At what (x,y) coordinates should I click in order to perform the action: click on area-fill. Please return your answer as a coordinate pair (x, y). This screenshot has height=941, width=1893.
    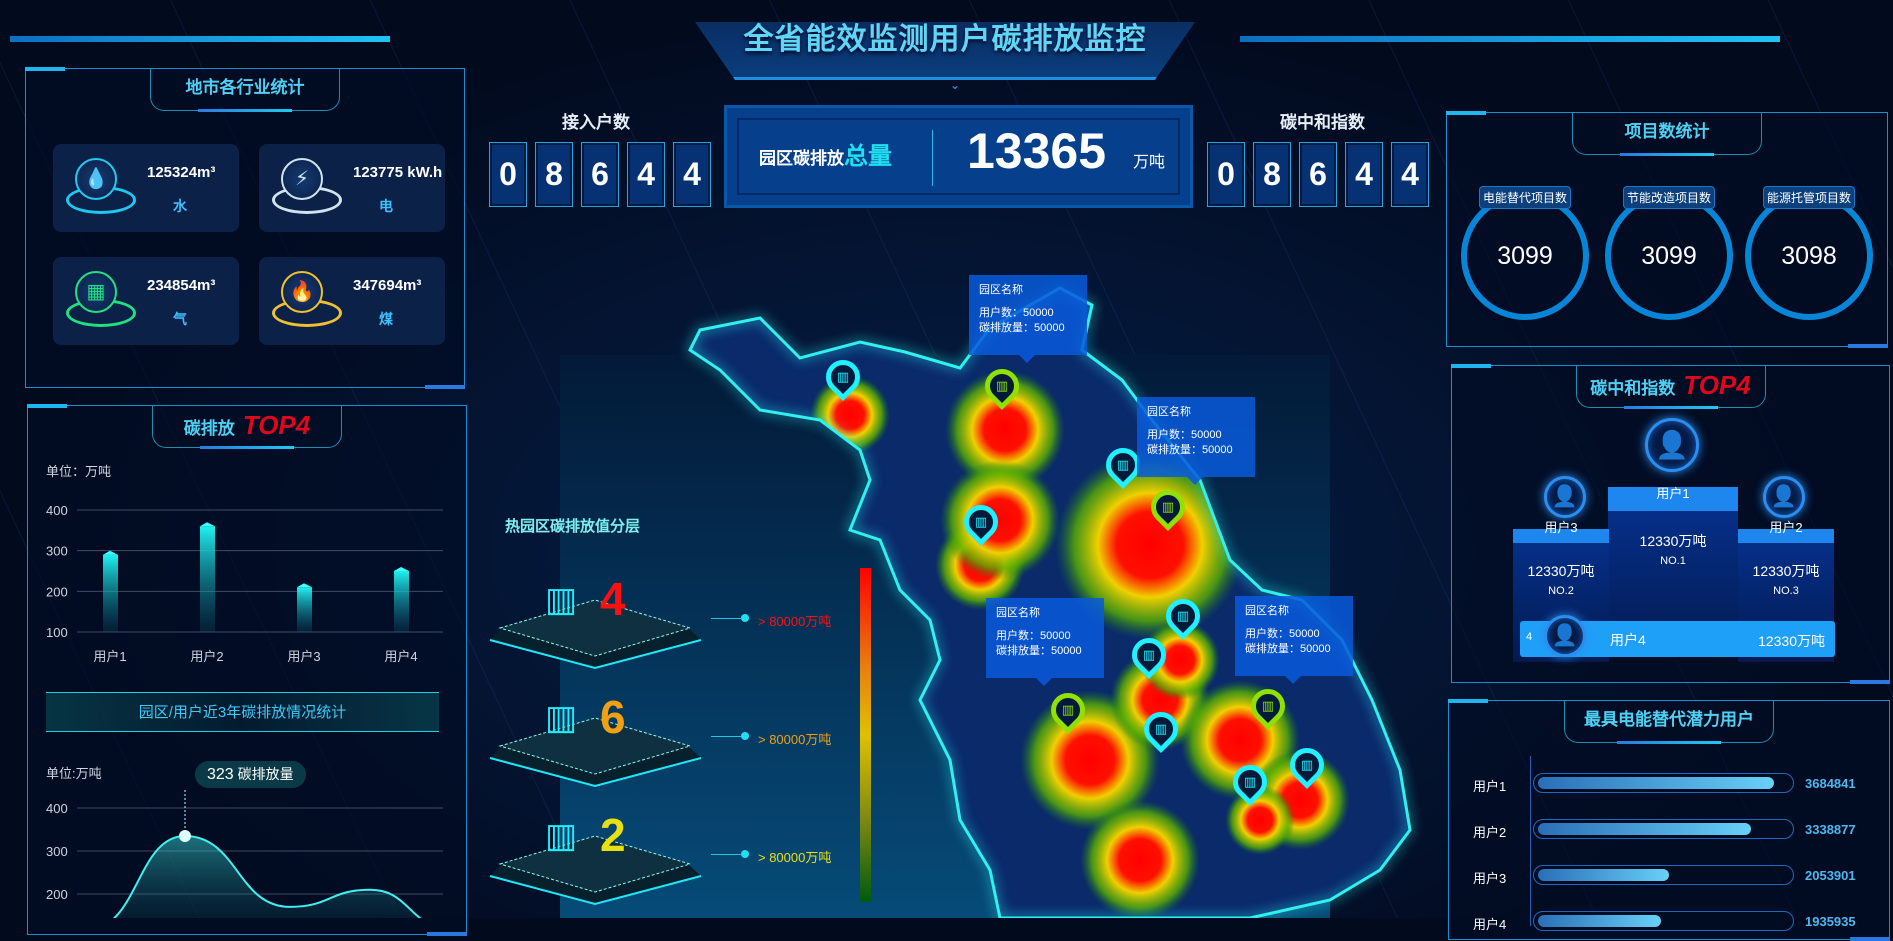
    Looking at the image, I should click on (267, 876).